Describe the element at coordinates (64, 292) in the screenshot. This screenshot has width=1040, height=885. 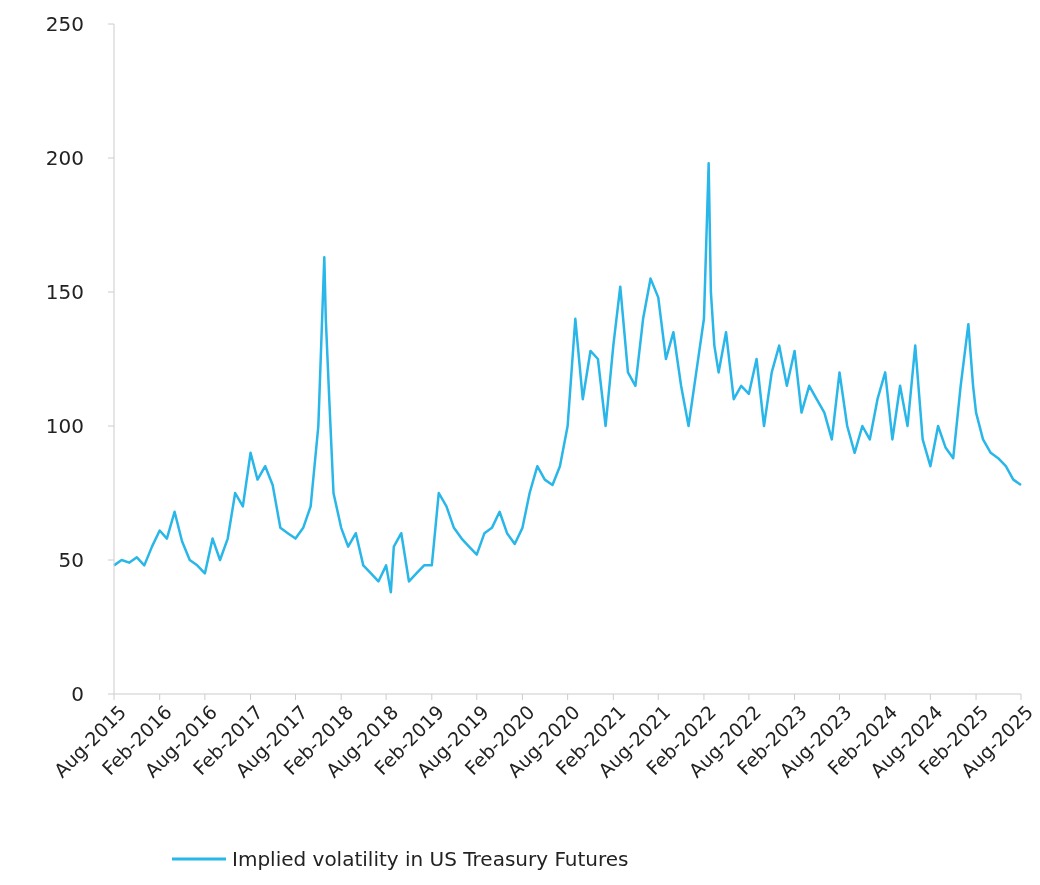
I see `y-tick-label: 150` at that location.